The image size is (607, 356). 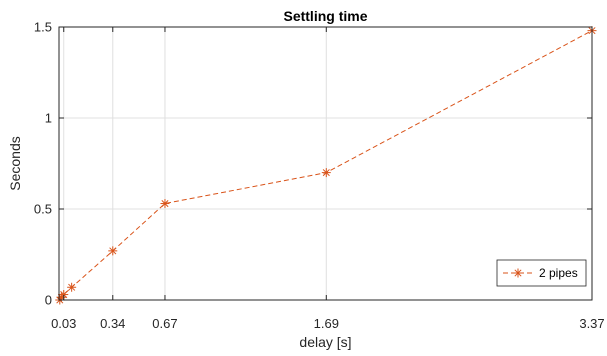 What do you see at coordinates (591, 323) in the screenshot?
I see `x-tick-label-4: 3.37` at bounding box center [591, 323].